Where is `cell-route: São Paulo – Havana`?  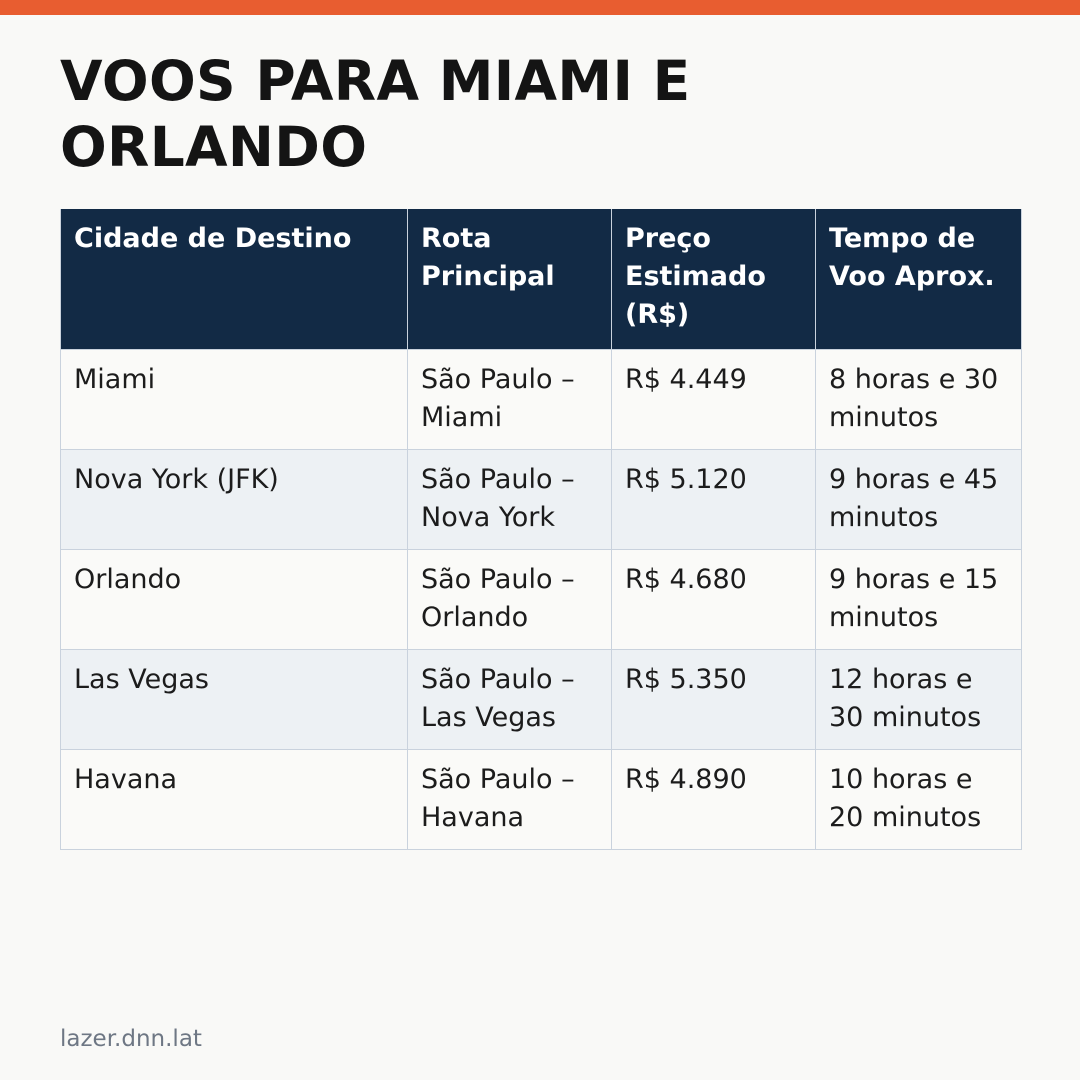 cell-route: São Paulo – Havana is located at coordinates (509, 799).